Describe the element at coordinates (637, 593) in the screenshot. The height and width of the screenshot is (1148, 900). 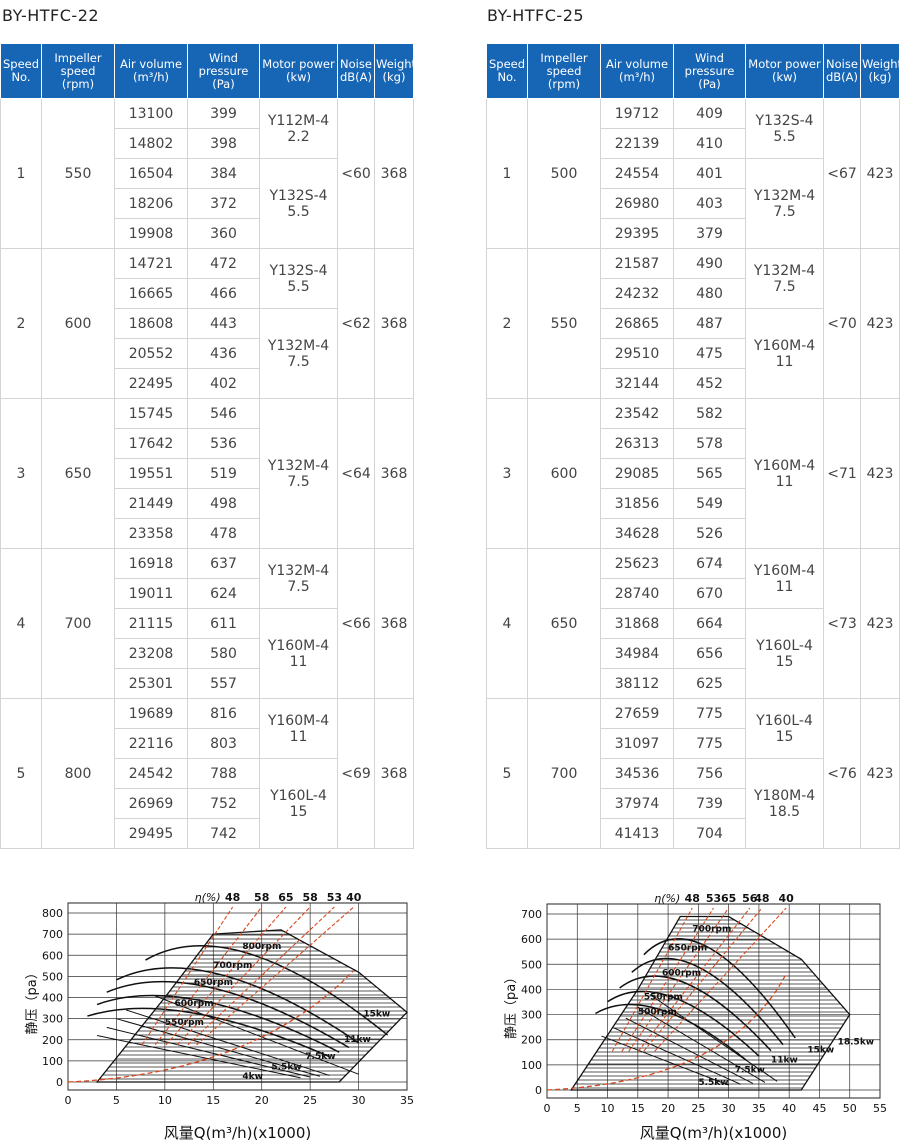
I see `air-volume: 28740` at that location.